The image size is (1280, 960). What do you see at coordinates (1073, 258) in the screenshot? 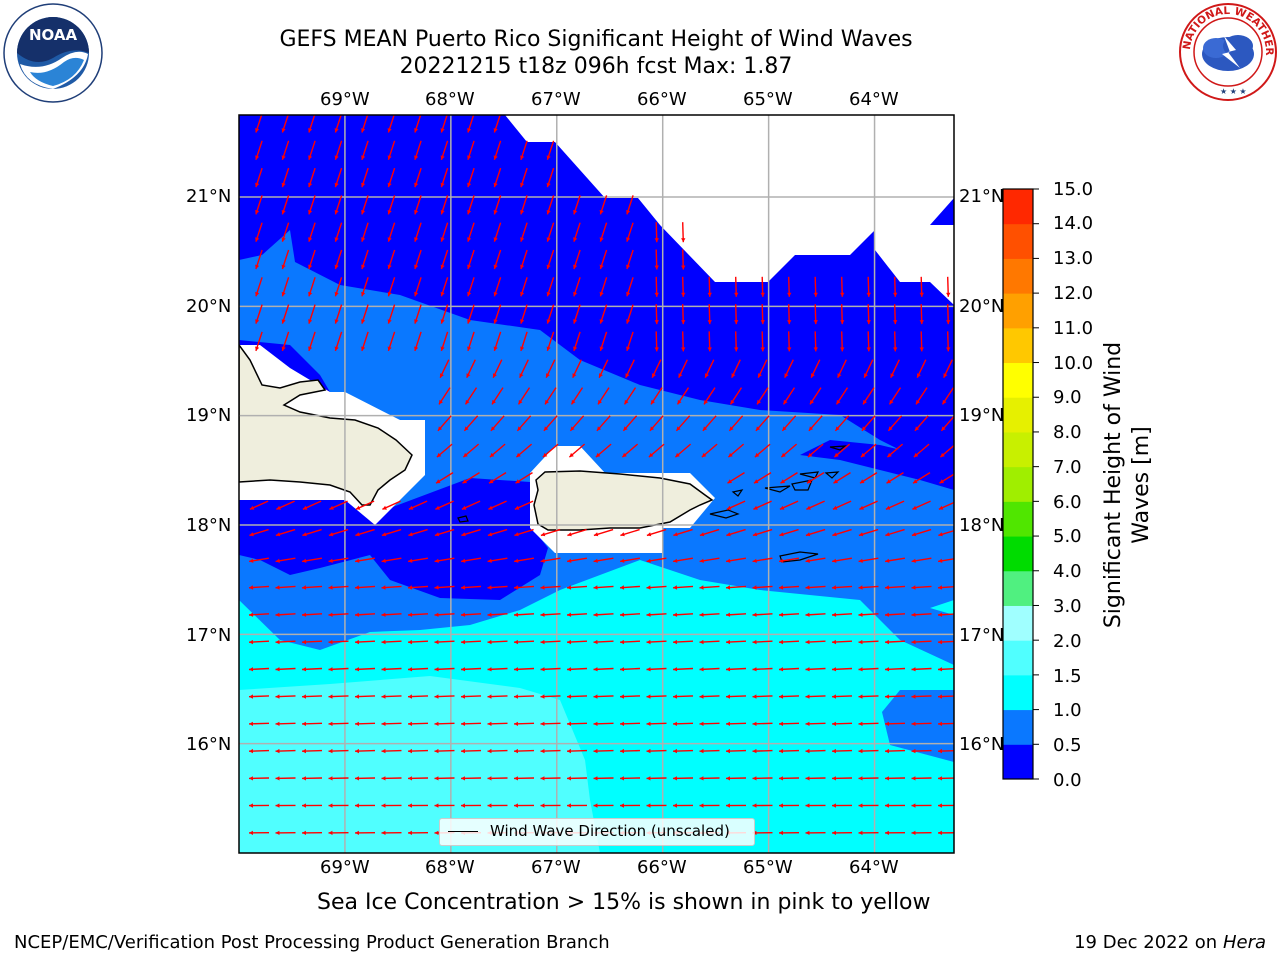
I see `colorbar-tick: 13.0` at bounding box center [1073, 258].